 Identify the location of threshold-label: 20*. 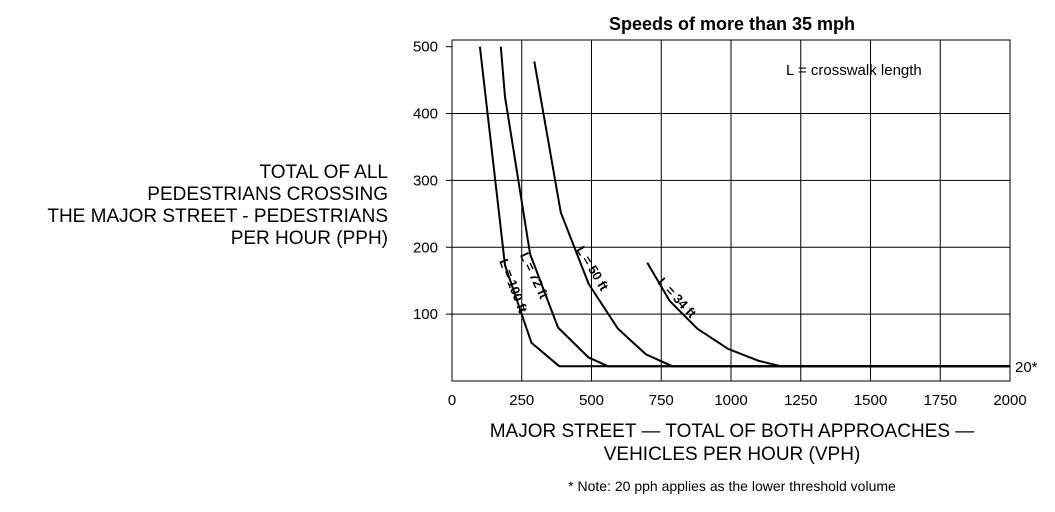
(1026, 367).